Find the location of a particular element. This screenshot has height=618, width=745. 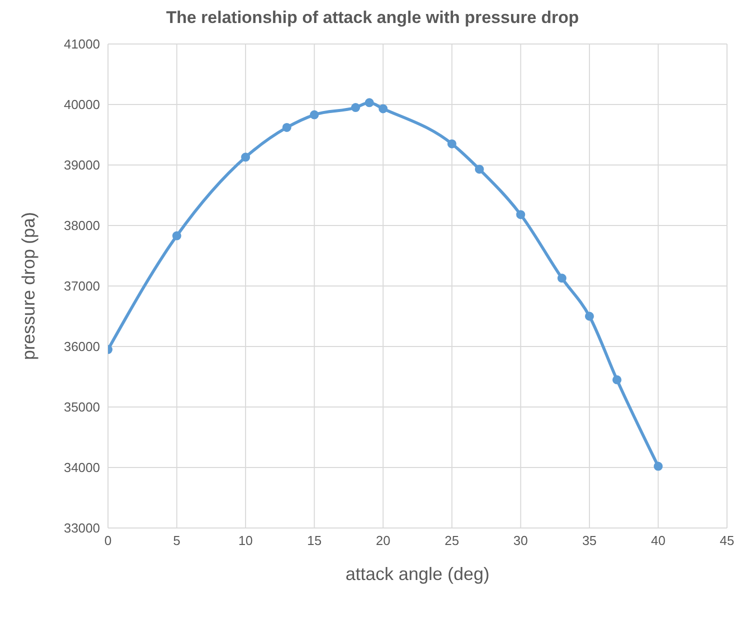

y-tick-label: 40000 is located at coordinates (82, 104).